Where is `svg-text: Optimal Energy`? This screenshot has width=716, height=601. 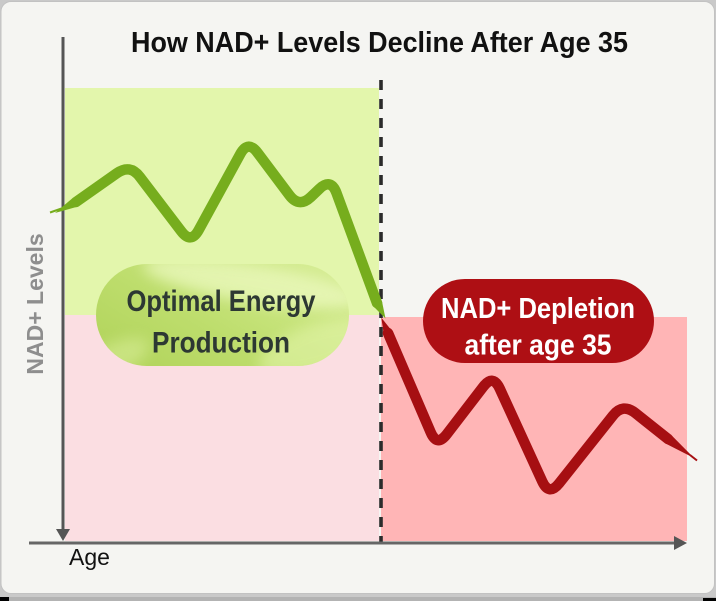
svg-text: Optimal Energy is located at coordinates (221, 301).